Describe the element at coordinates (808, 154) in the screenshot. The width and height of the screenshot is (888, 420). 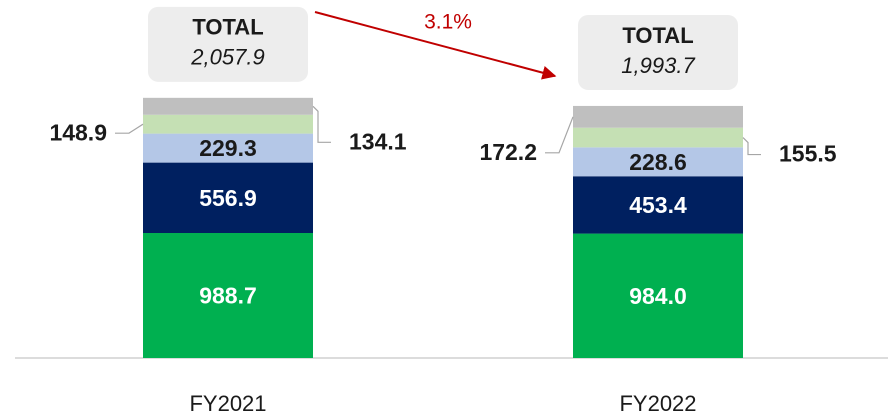
I see `value-label: 155.5` at that location.